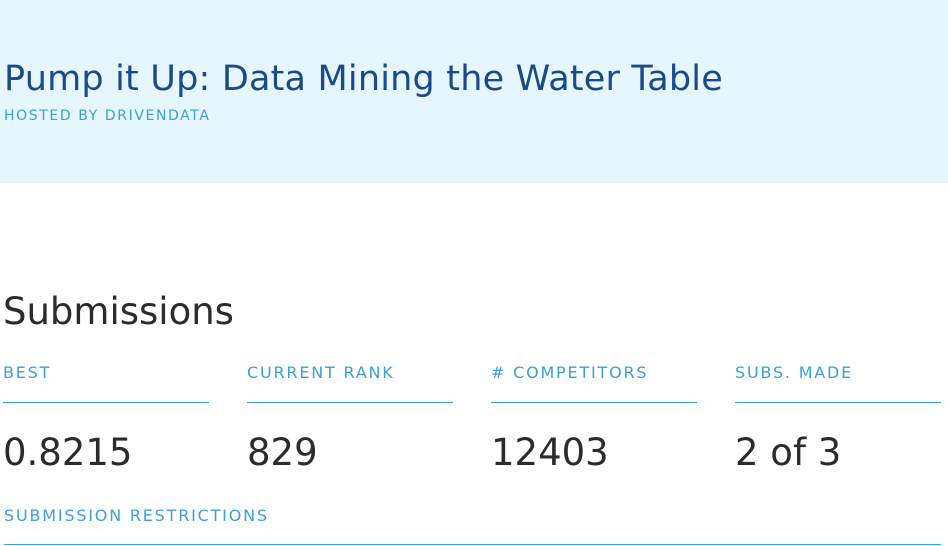  What do you see at coordinates (363, 79) in the screenshot?
I see `competition-title: Pump it Up: Data Mining the Water Table` at bounding box center [363, 79].